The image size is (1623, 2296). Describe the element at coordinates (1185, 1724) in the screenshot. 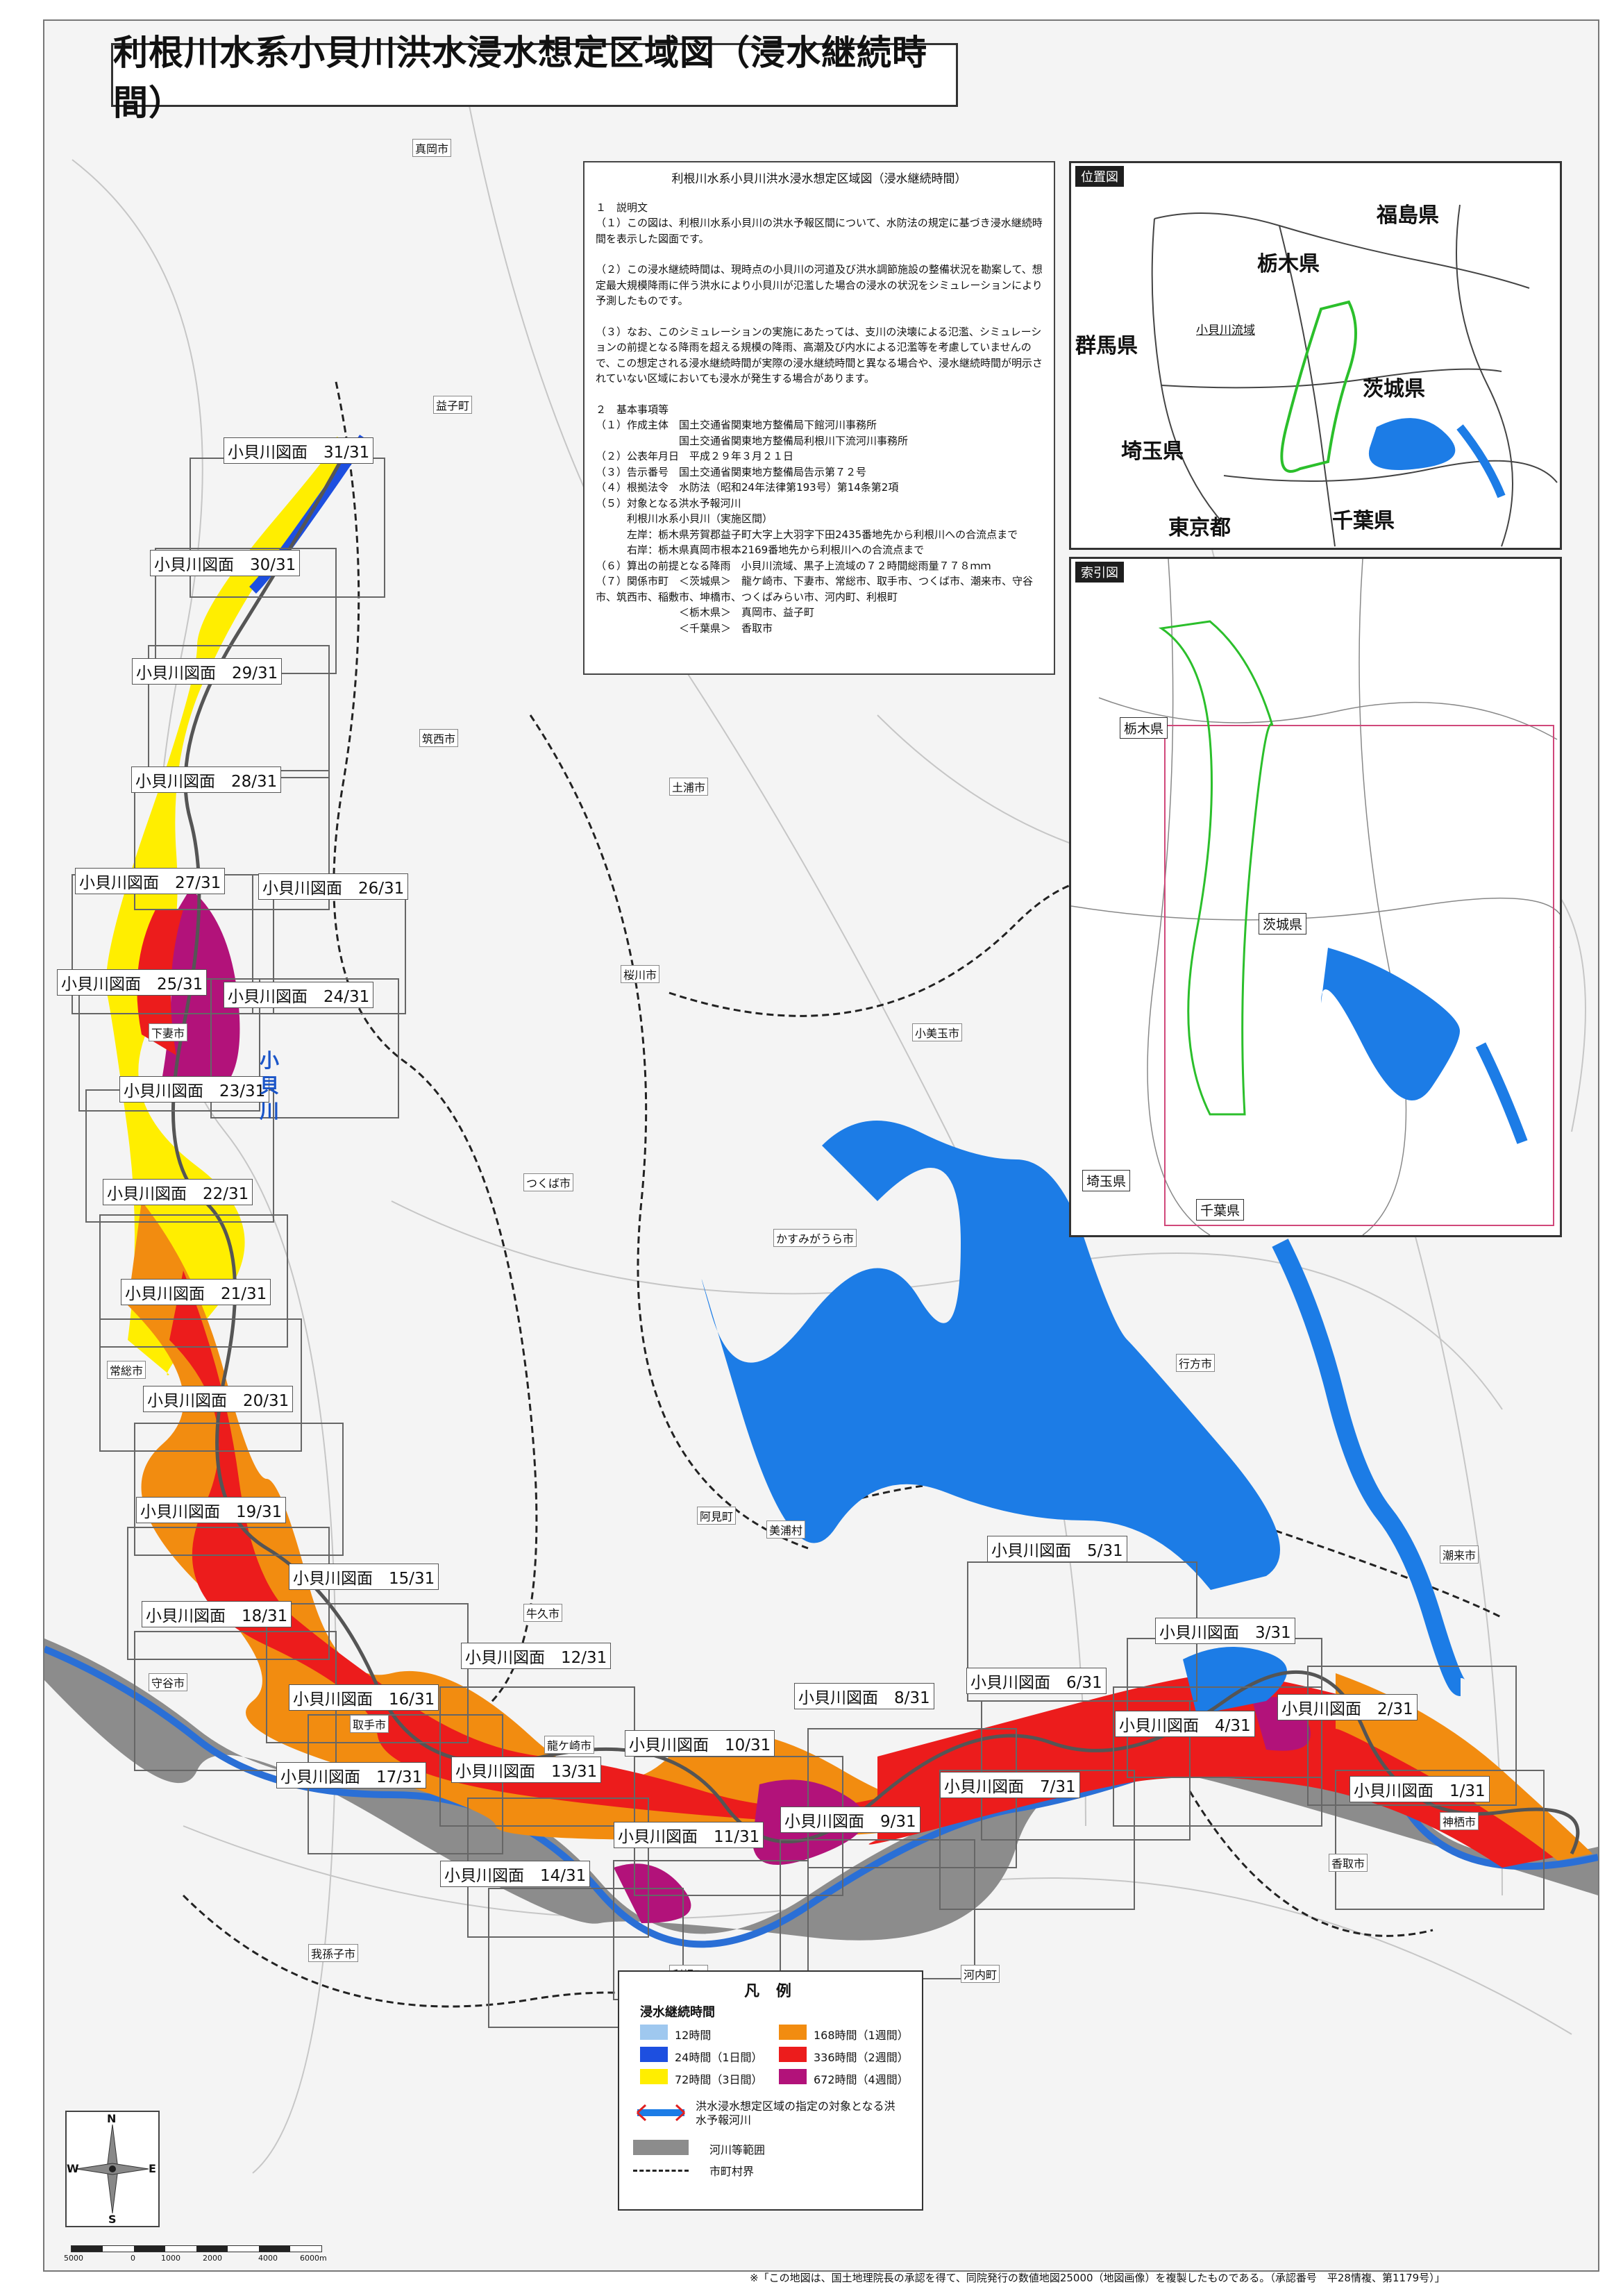

I see `sheet-label: 小貝川図面 4/31` at that location.